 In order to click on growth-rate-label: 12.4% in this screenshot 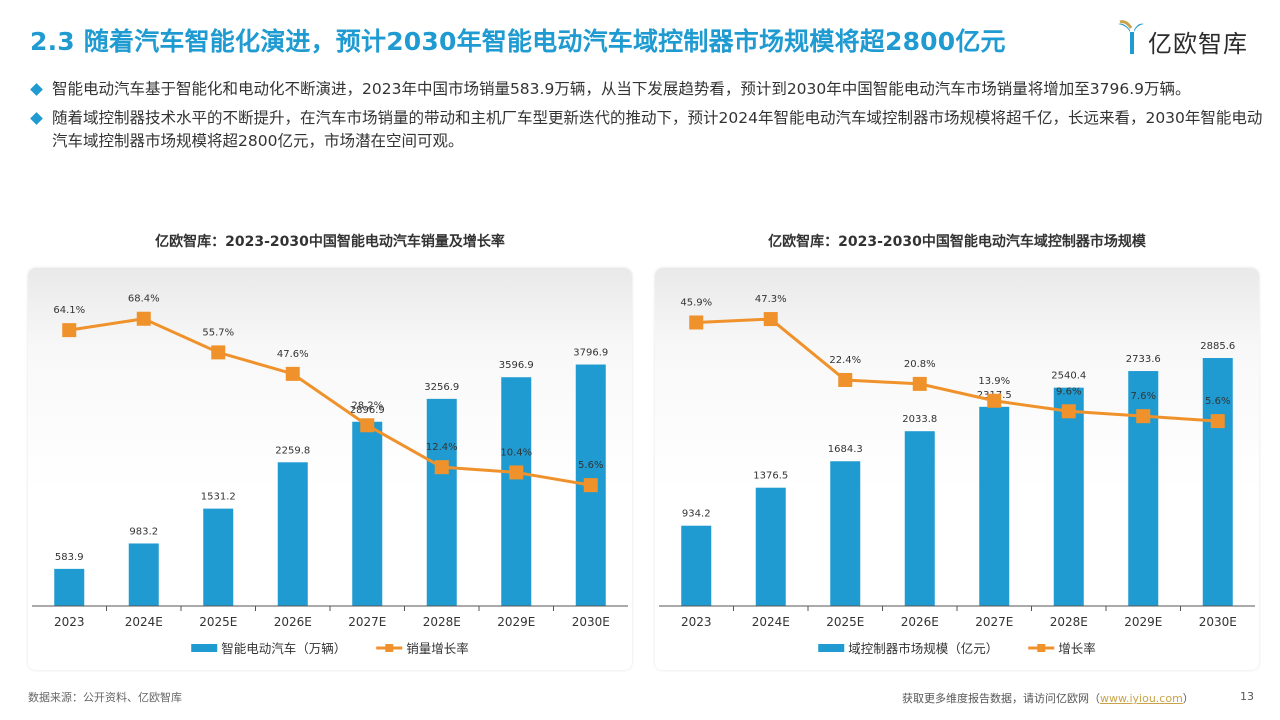, I will do `click(442, 447)`.